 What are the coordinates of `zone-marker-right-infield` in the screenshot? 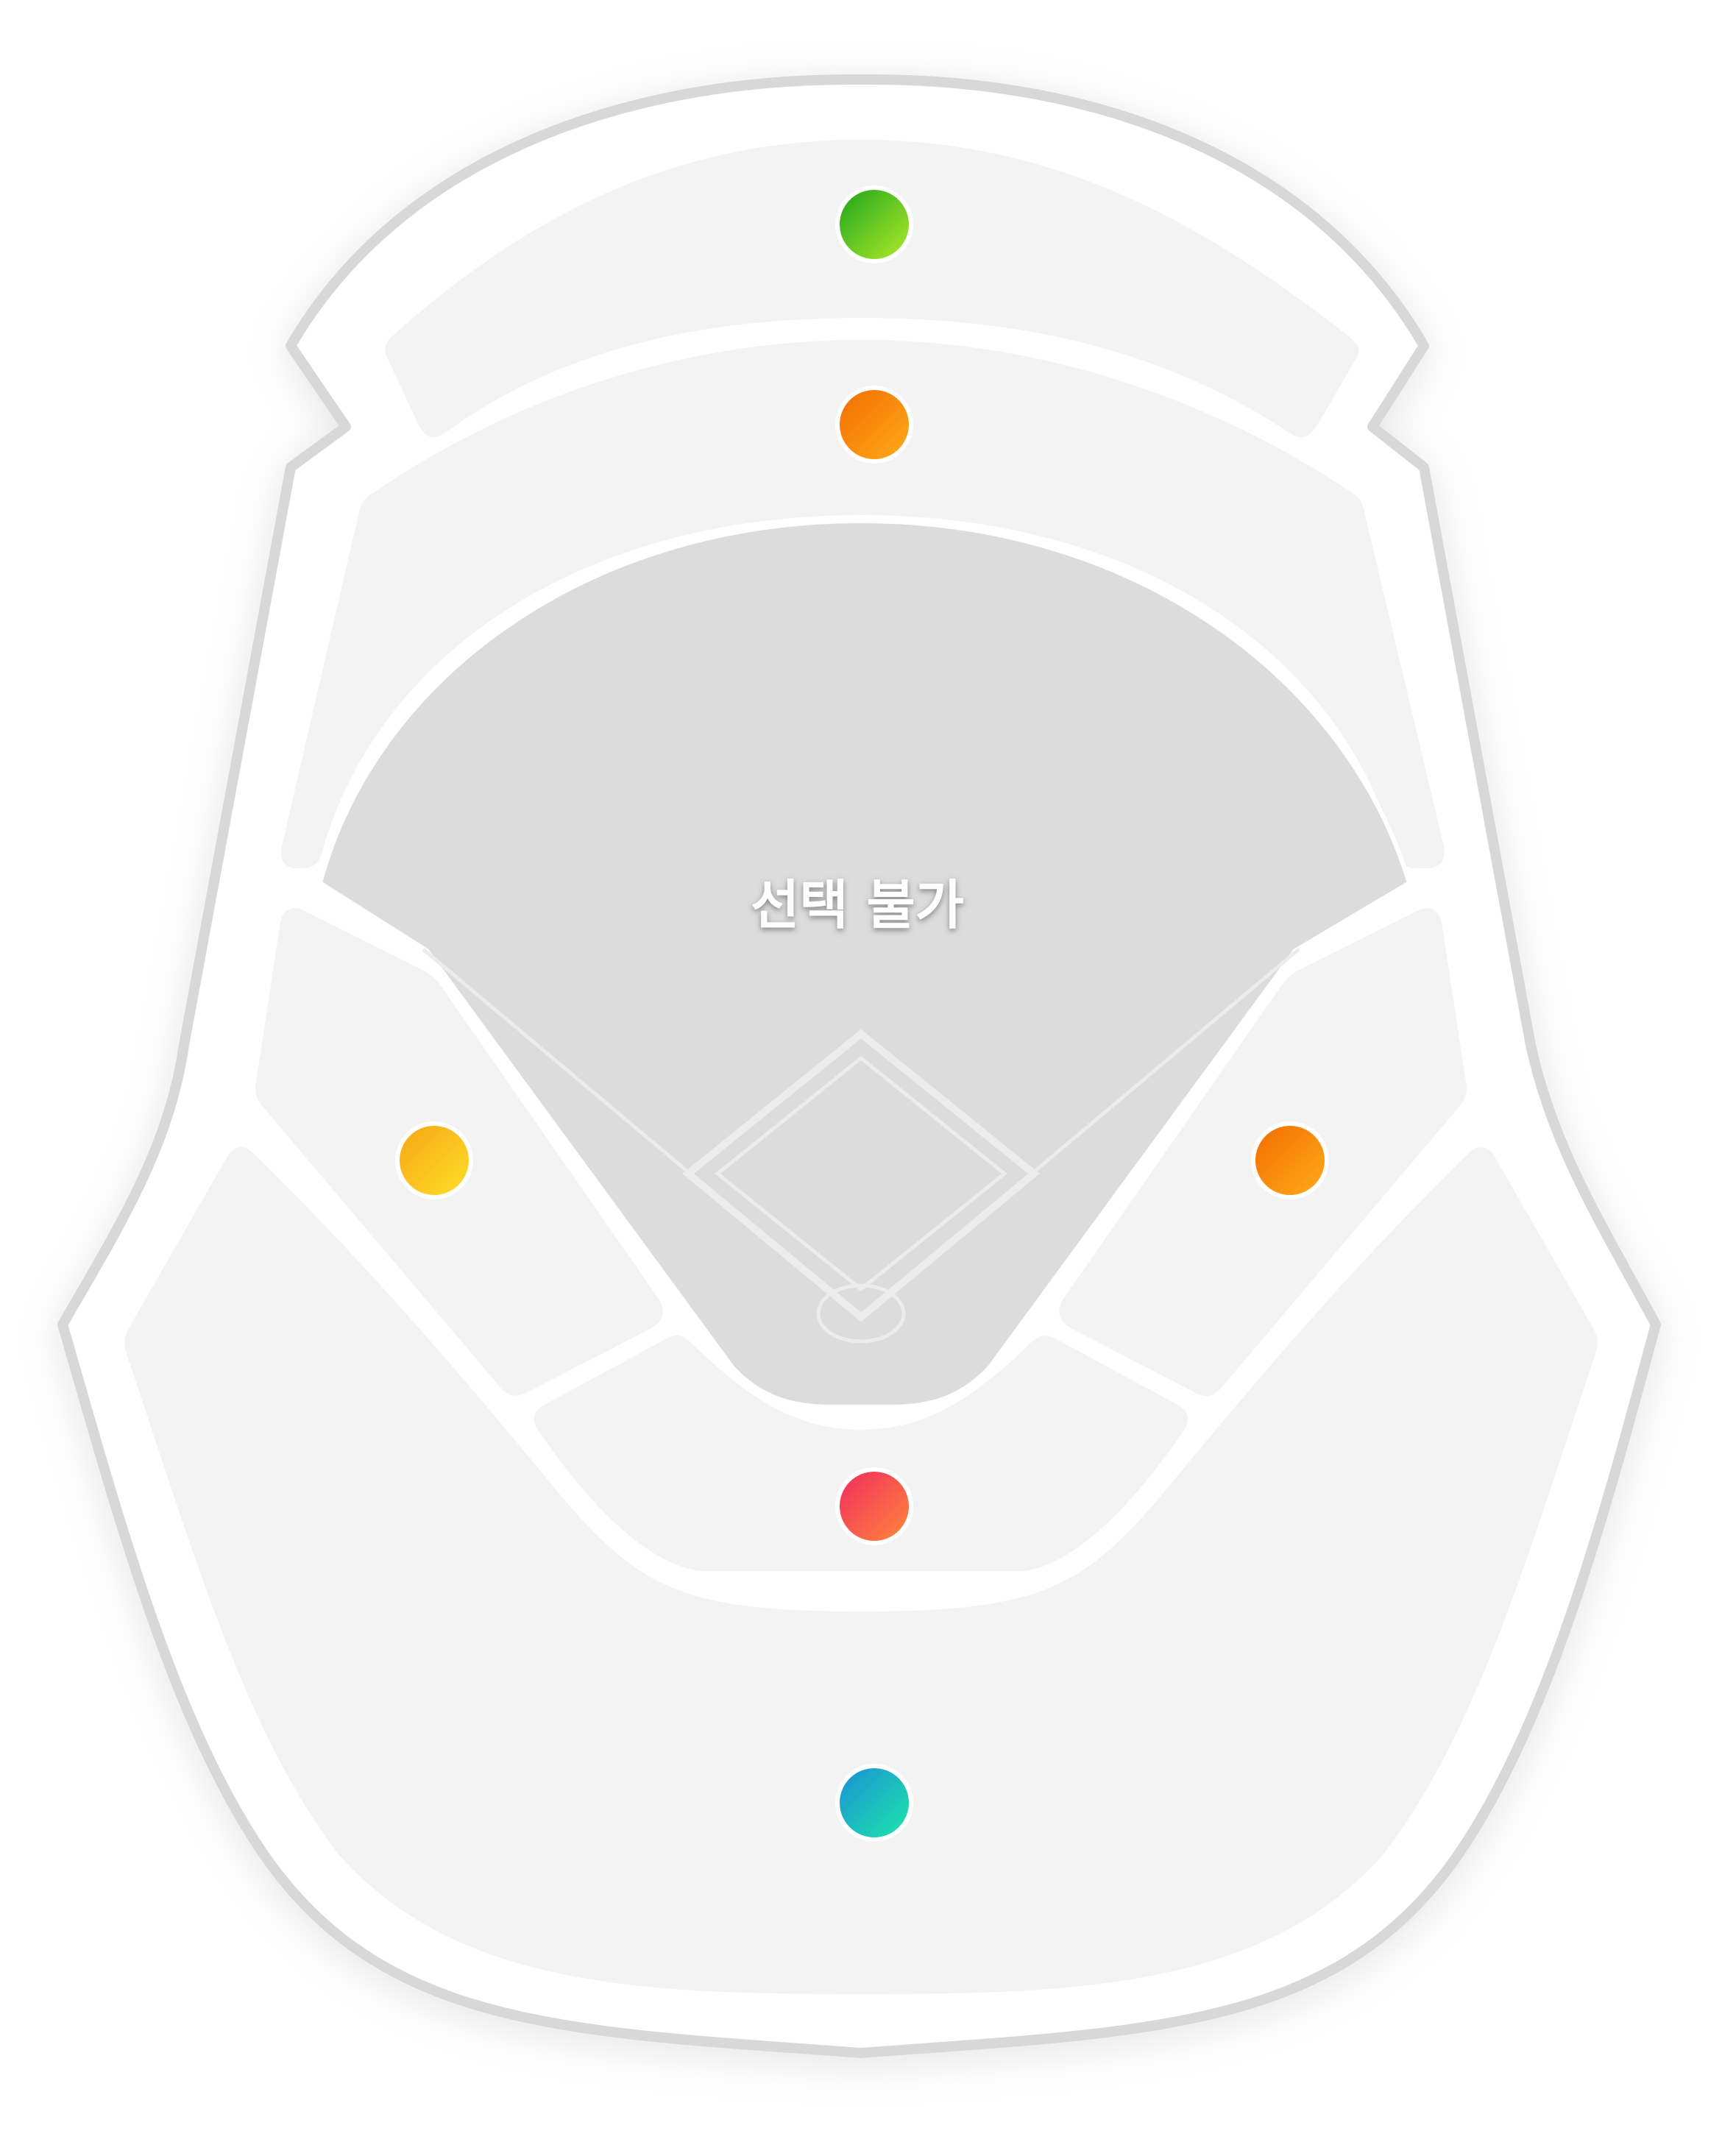 It's located at (1290, 1160).